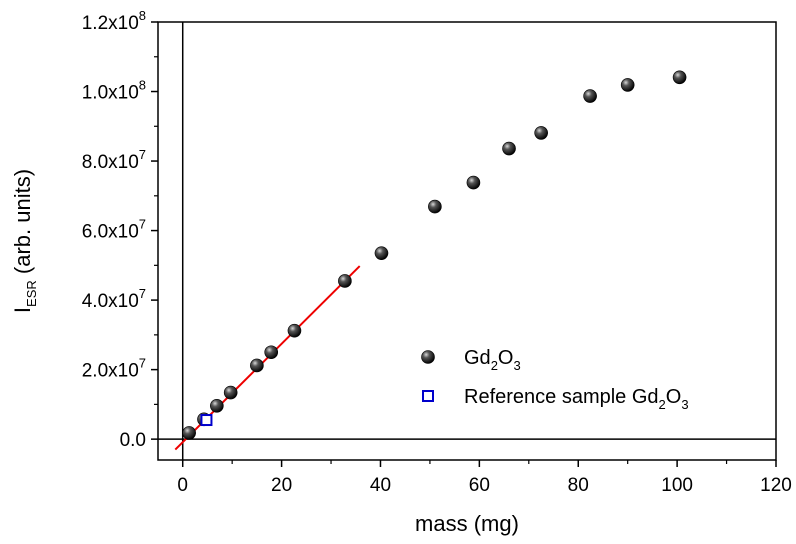  What do you see at coordinates (479, 485) in the screenshot?
I see `x-tick-label: 60` at bounding box center [479, 485].